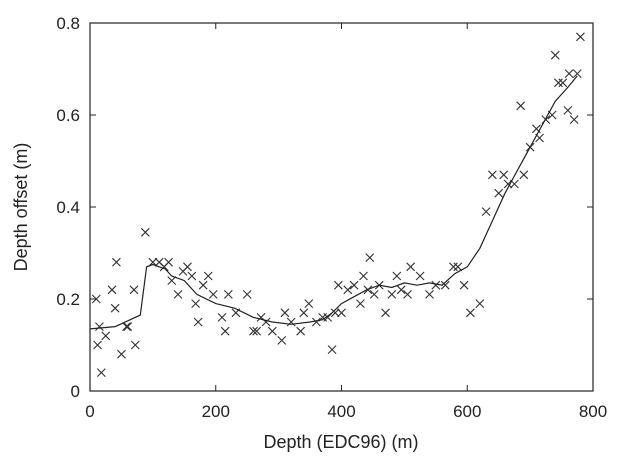 The height and width of the screenshot is (457, 620). What do you see at coordinates (21, 207) in the screenshot?
I see `y-axis-label: Depth offset (m)` at bounding box center [21, 207].